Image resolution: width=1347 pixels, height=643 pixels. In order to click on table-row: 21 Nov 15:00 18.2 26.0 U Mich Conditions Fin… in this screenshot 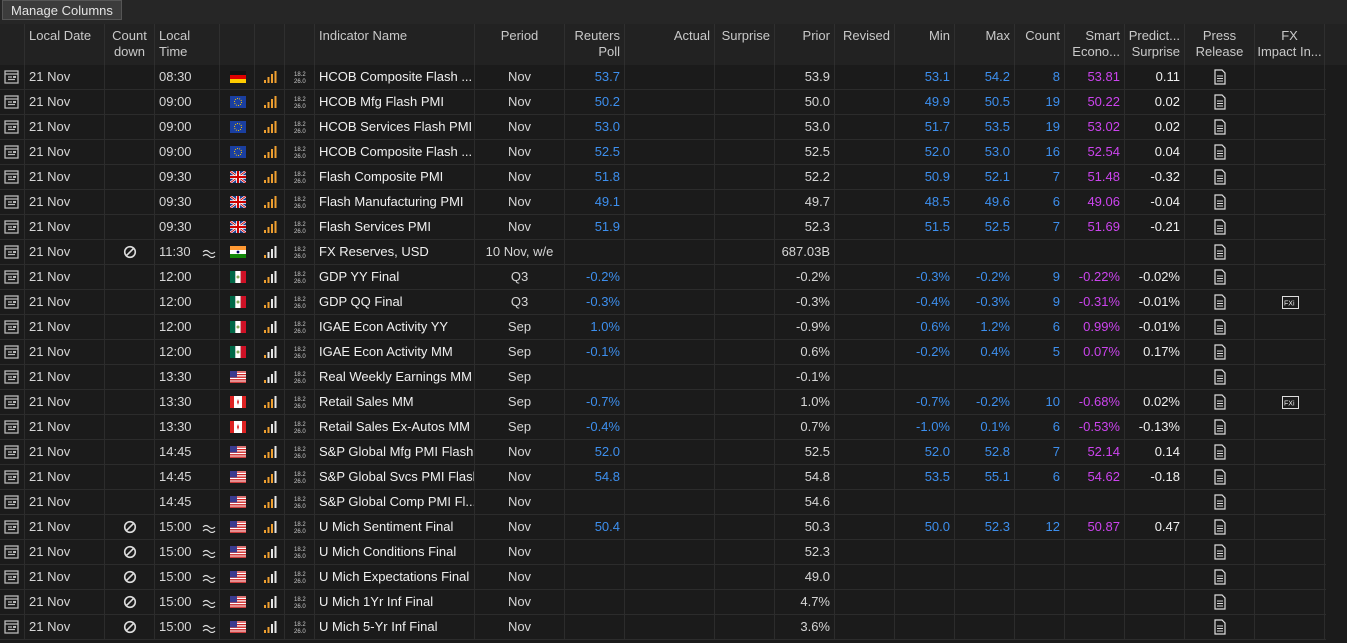, I will do `click(663, 552)`.